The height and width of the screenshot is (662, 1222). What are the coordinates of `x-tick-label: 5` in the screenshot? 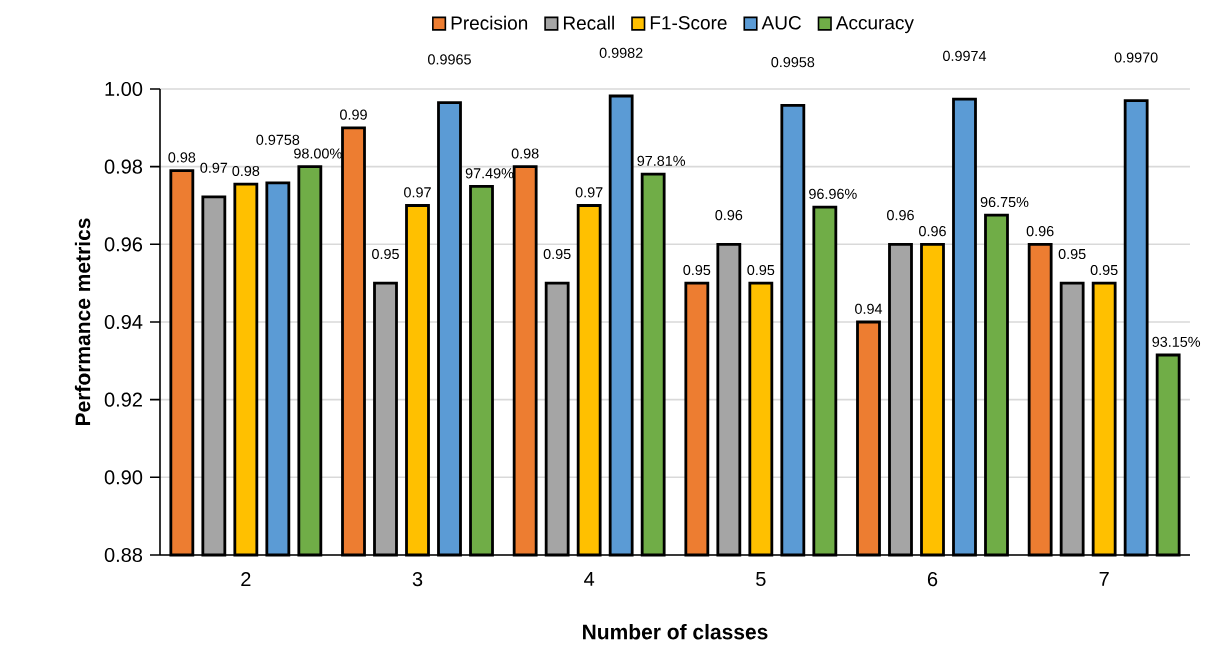 It's located at (761, 579).